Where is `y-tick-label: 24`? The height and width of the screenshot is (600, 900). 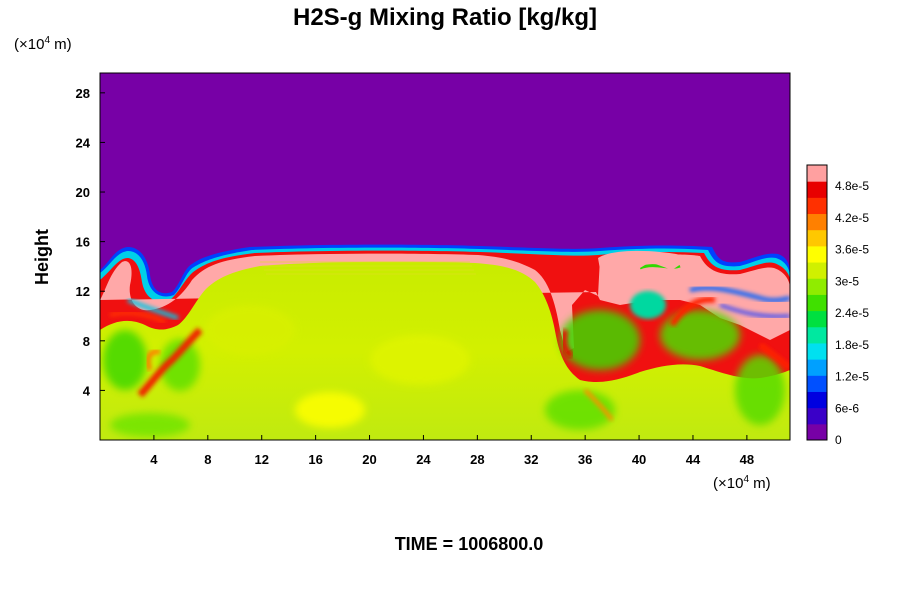
y-tick-label: 24 is located at coordinates (83, 142).